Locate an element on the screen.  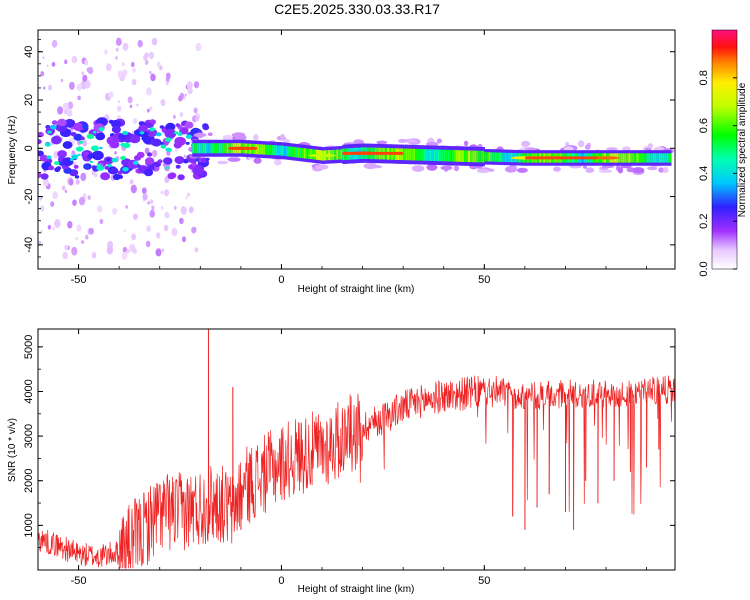
y-tick-label: 0 is located at coordinates (29, 148).